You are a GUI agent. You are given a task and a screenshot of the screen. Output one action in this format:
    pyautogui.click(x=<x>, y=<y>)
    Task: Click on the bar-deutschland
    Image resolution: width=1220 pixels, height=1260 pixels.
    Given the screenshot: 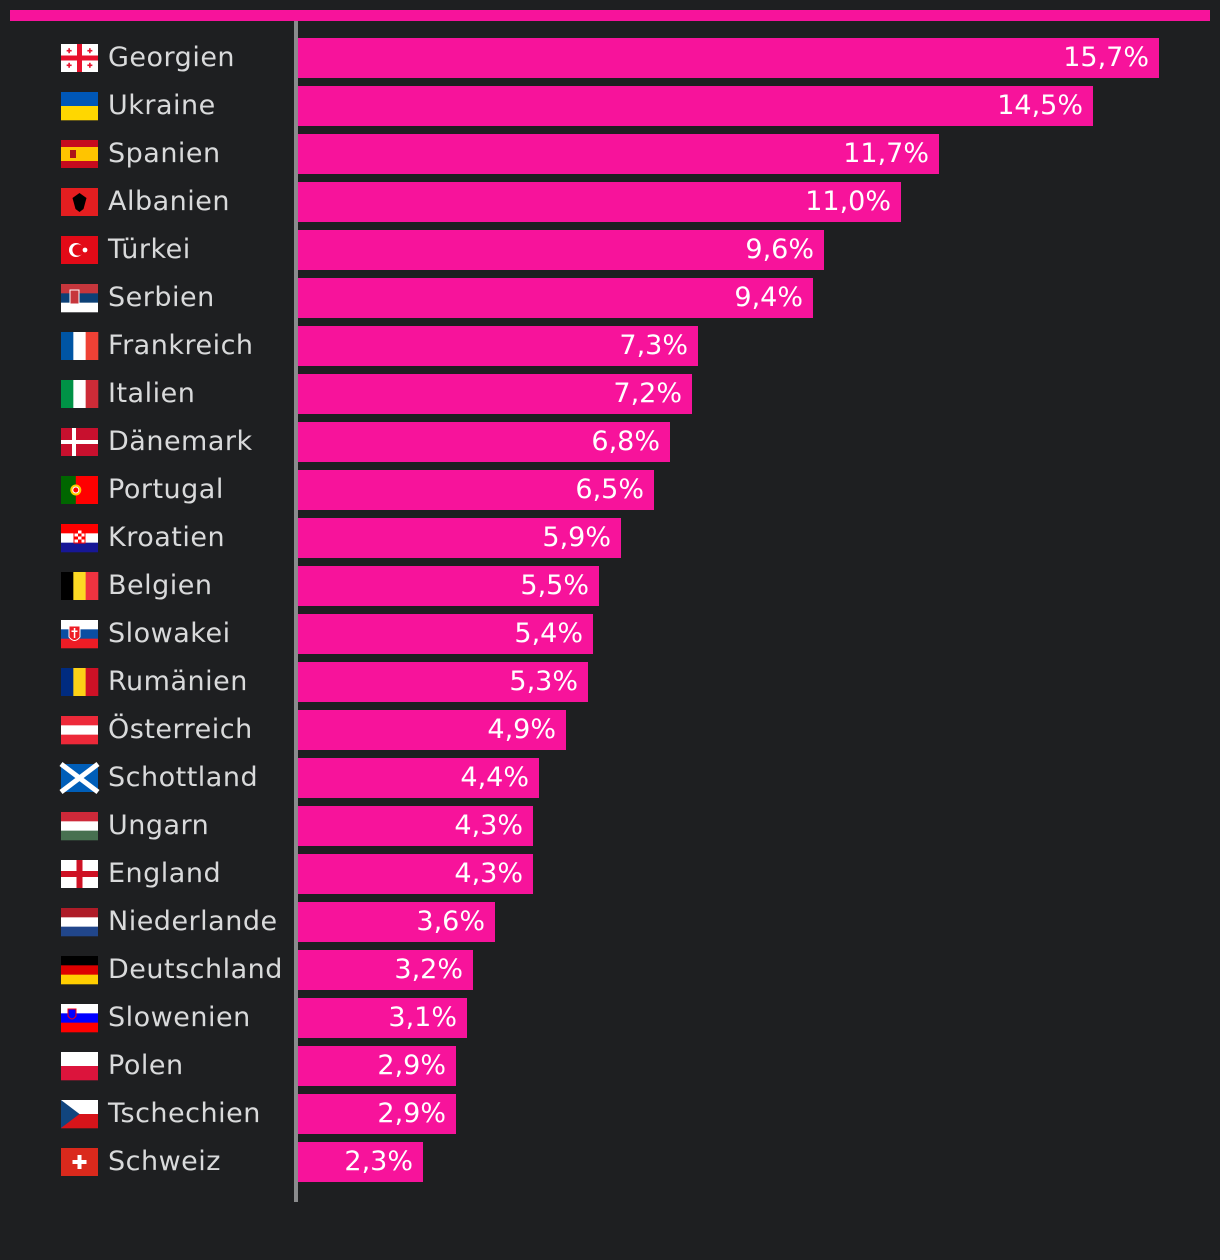 What is the action you would take?
    pyautogui.click(x=385, y=970)
    